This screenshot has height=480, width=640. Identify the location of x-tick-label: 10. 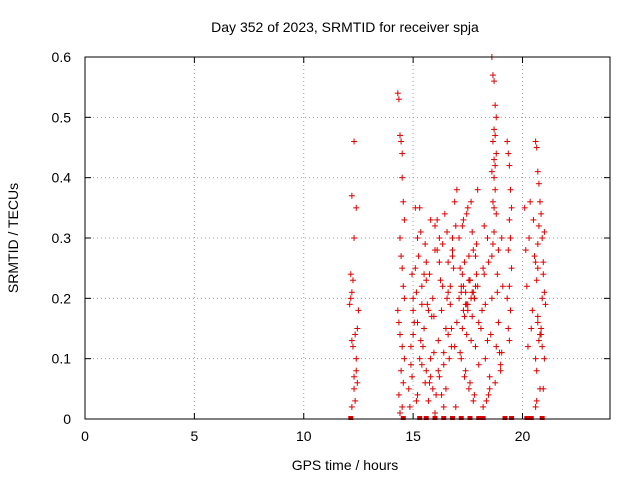
(304, 436).